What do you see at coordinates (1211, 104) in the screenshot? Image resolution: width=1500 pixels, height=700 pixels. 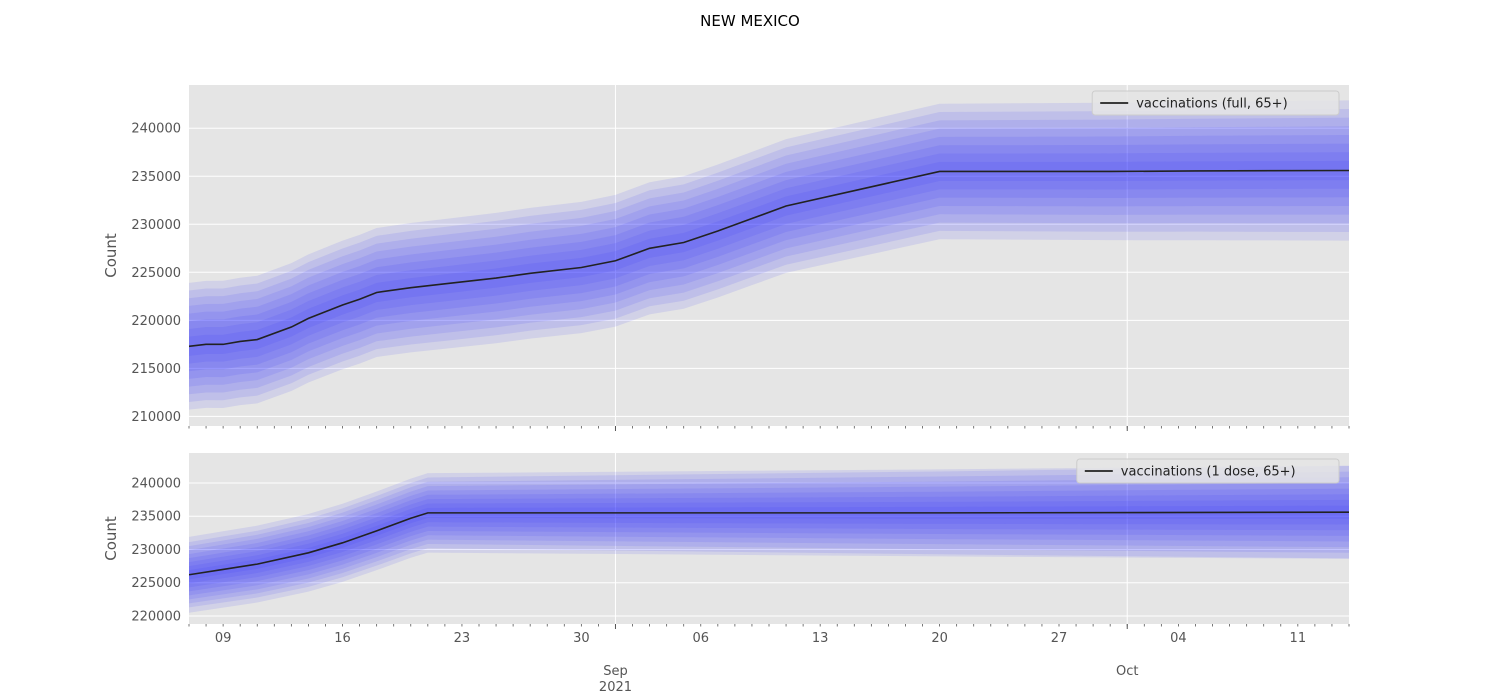 I see `legend-label: vaccinations (full, 65+)` at bounding box center [1211, 104].